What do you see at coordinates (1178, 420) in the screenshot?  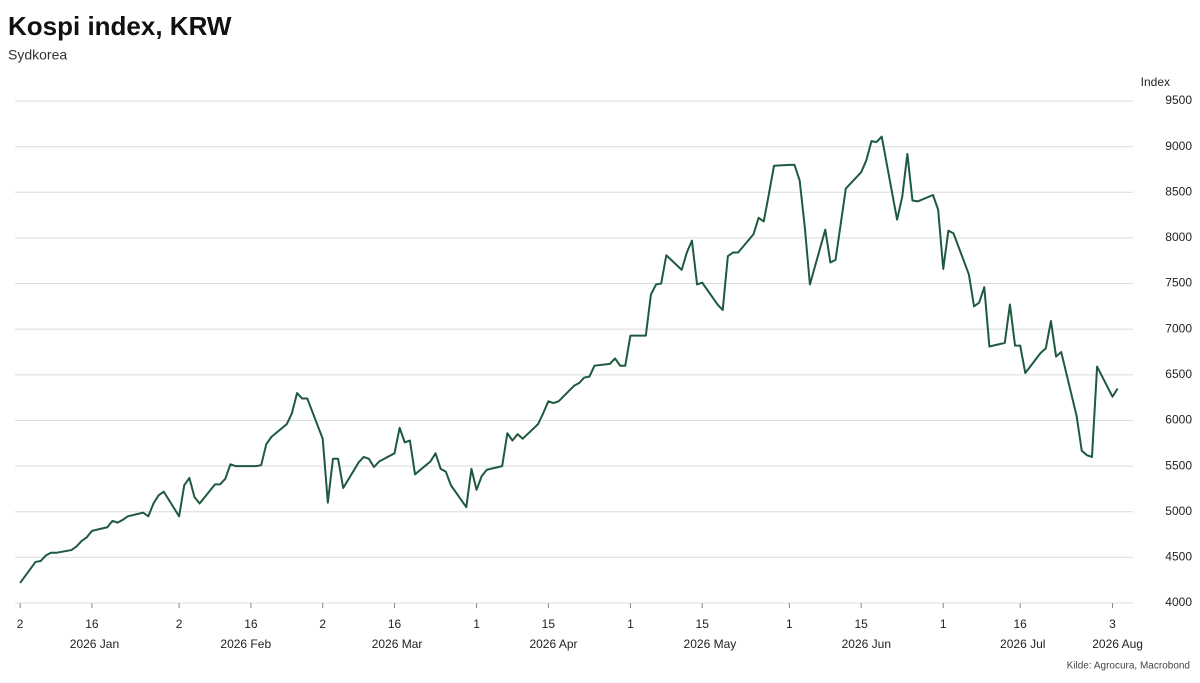 I see `y-tick-label: 6000` at bounding box center [1178, 420].